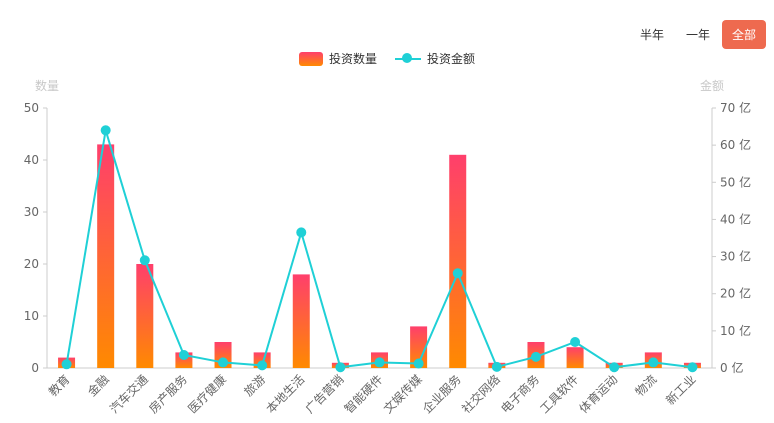  What do you see at coordinates (310, 58) in the screenshot?
I see `legend-bar-swatch-icon` at bounding box center [310, 58].